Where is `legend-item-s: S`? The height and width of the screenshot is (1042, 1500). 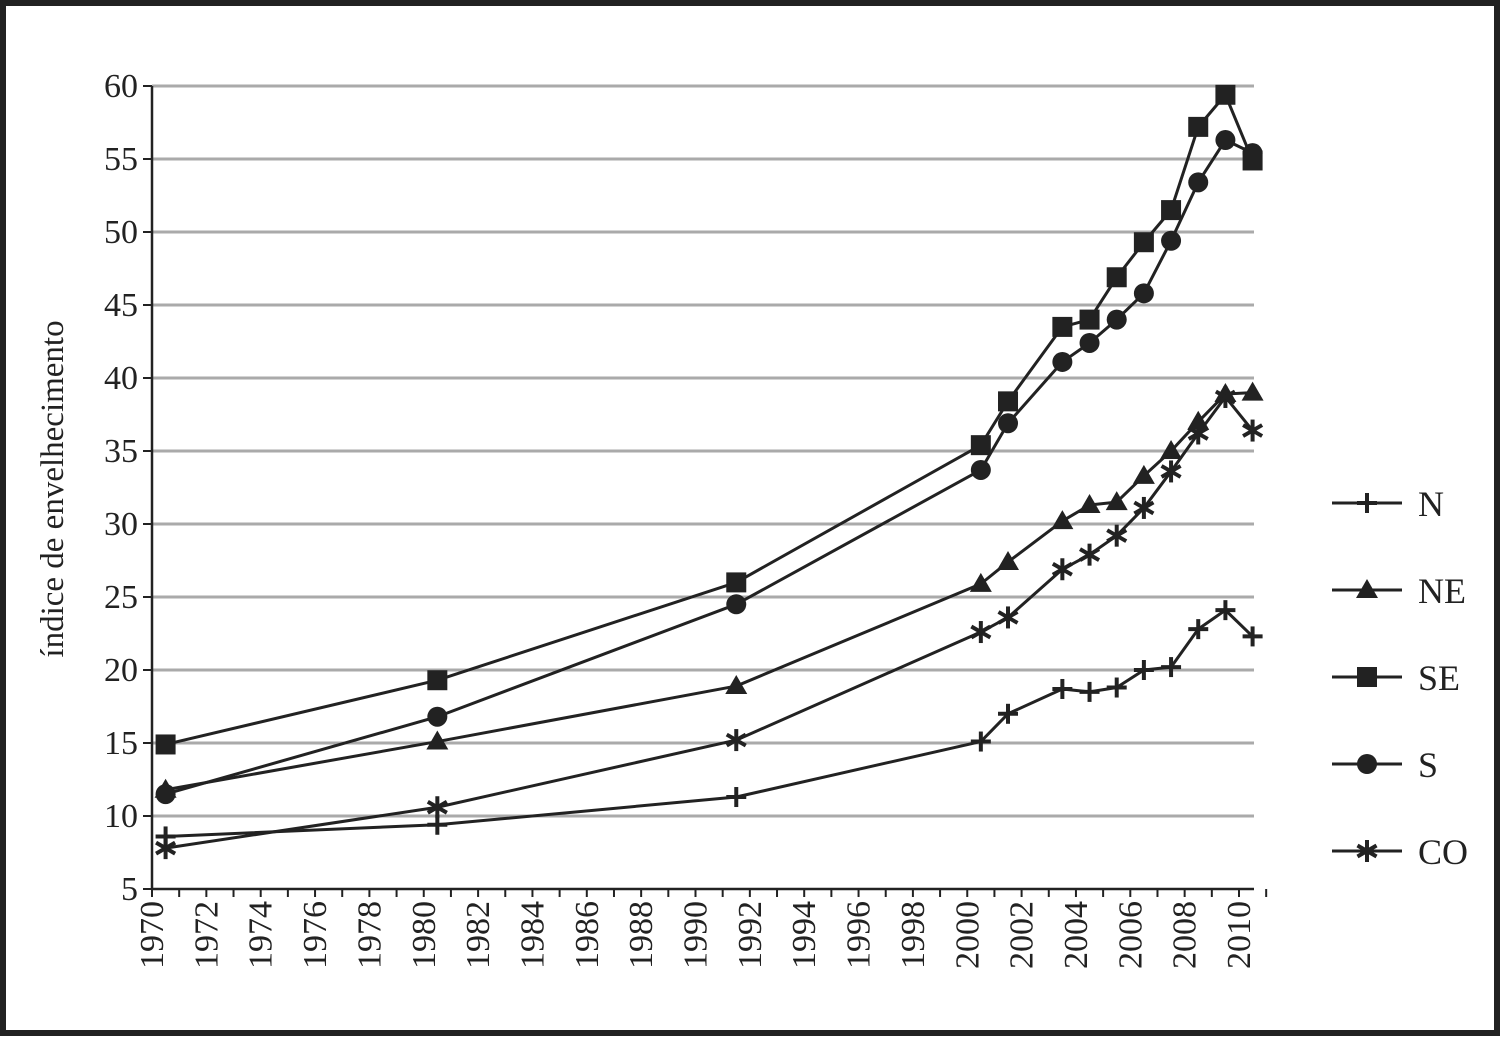 legend-item-s: S is located at coordinates (1385, 765).